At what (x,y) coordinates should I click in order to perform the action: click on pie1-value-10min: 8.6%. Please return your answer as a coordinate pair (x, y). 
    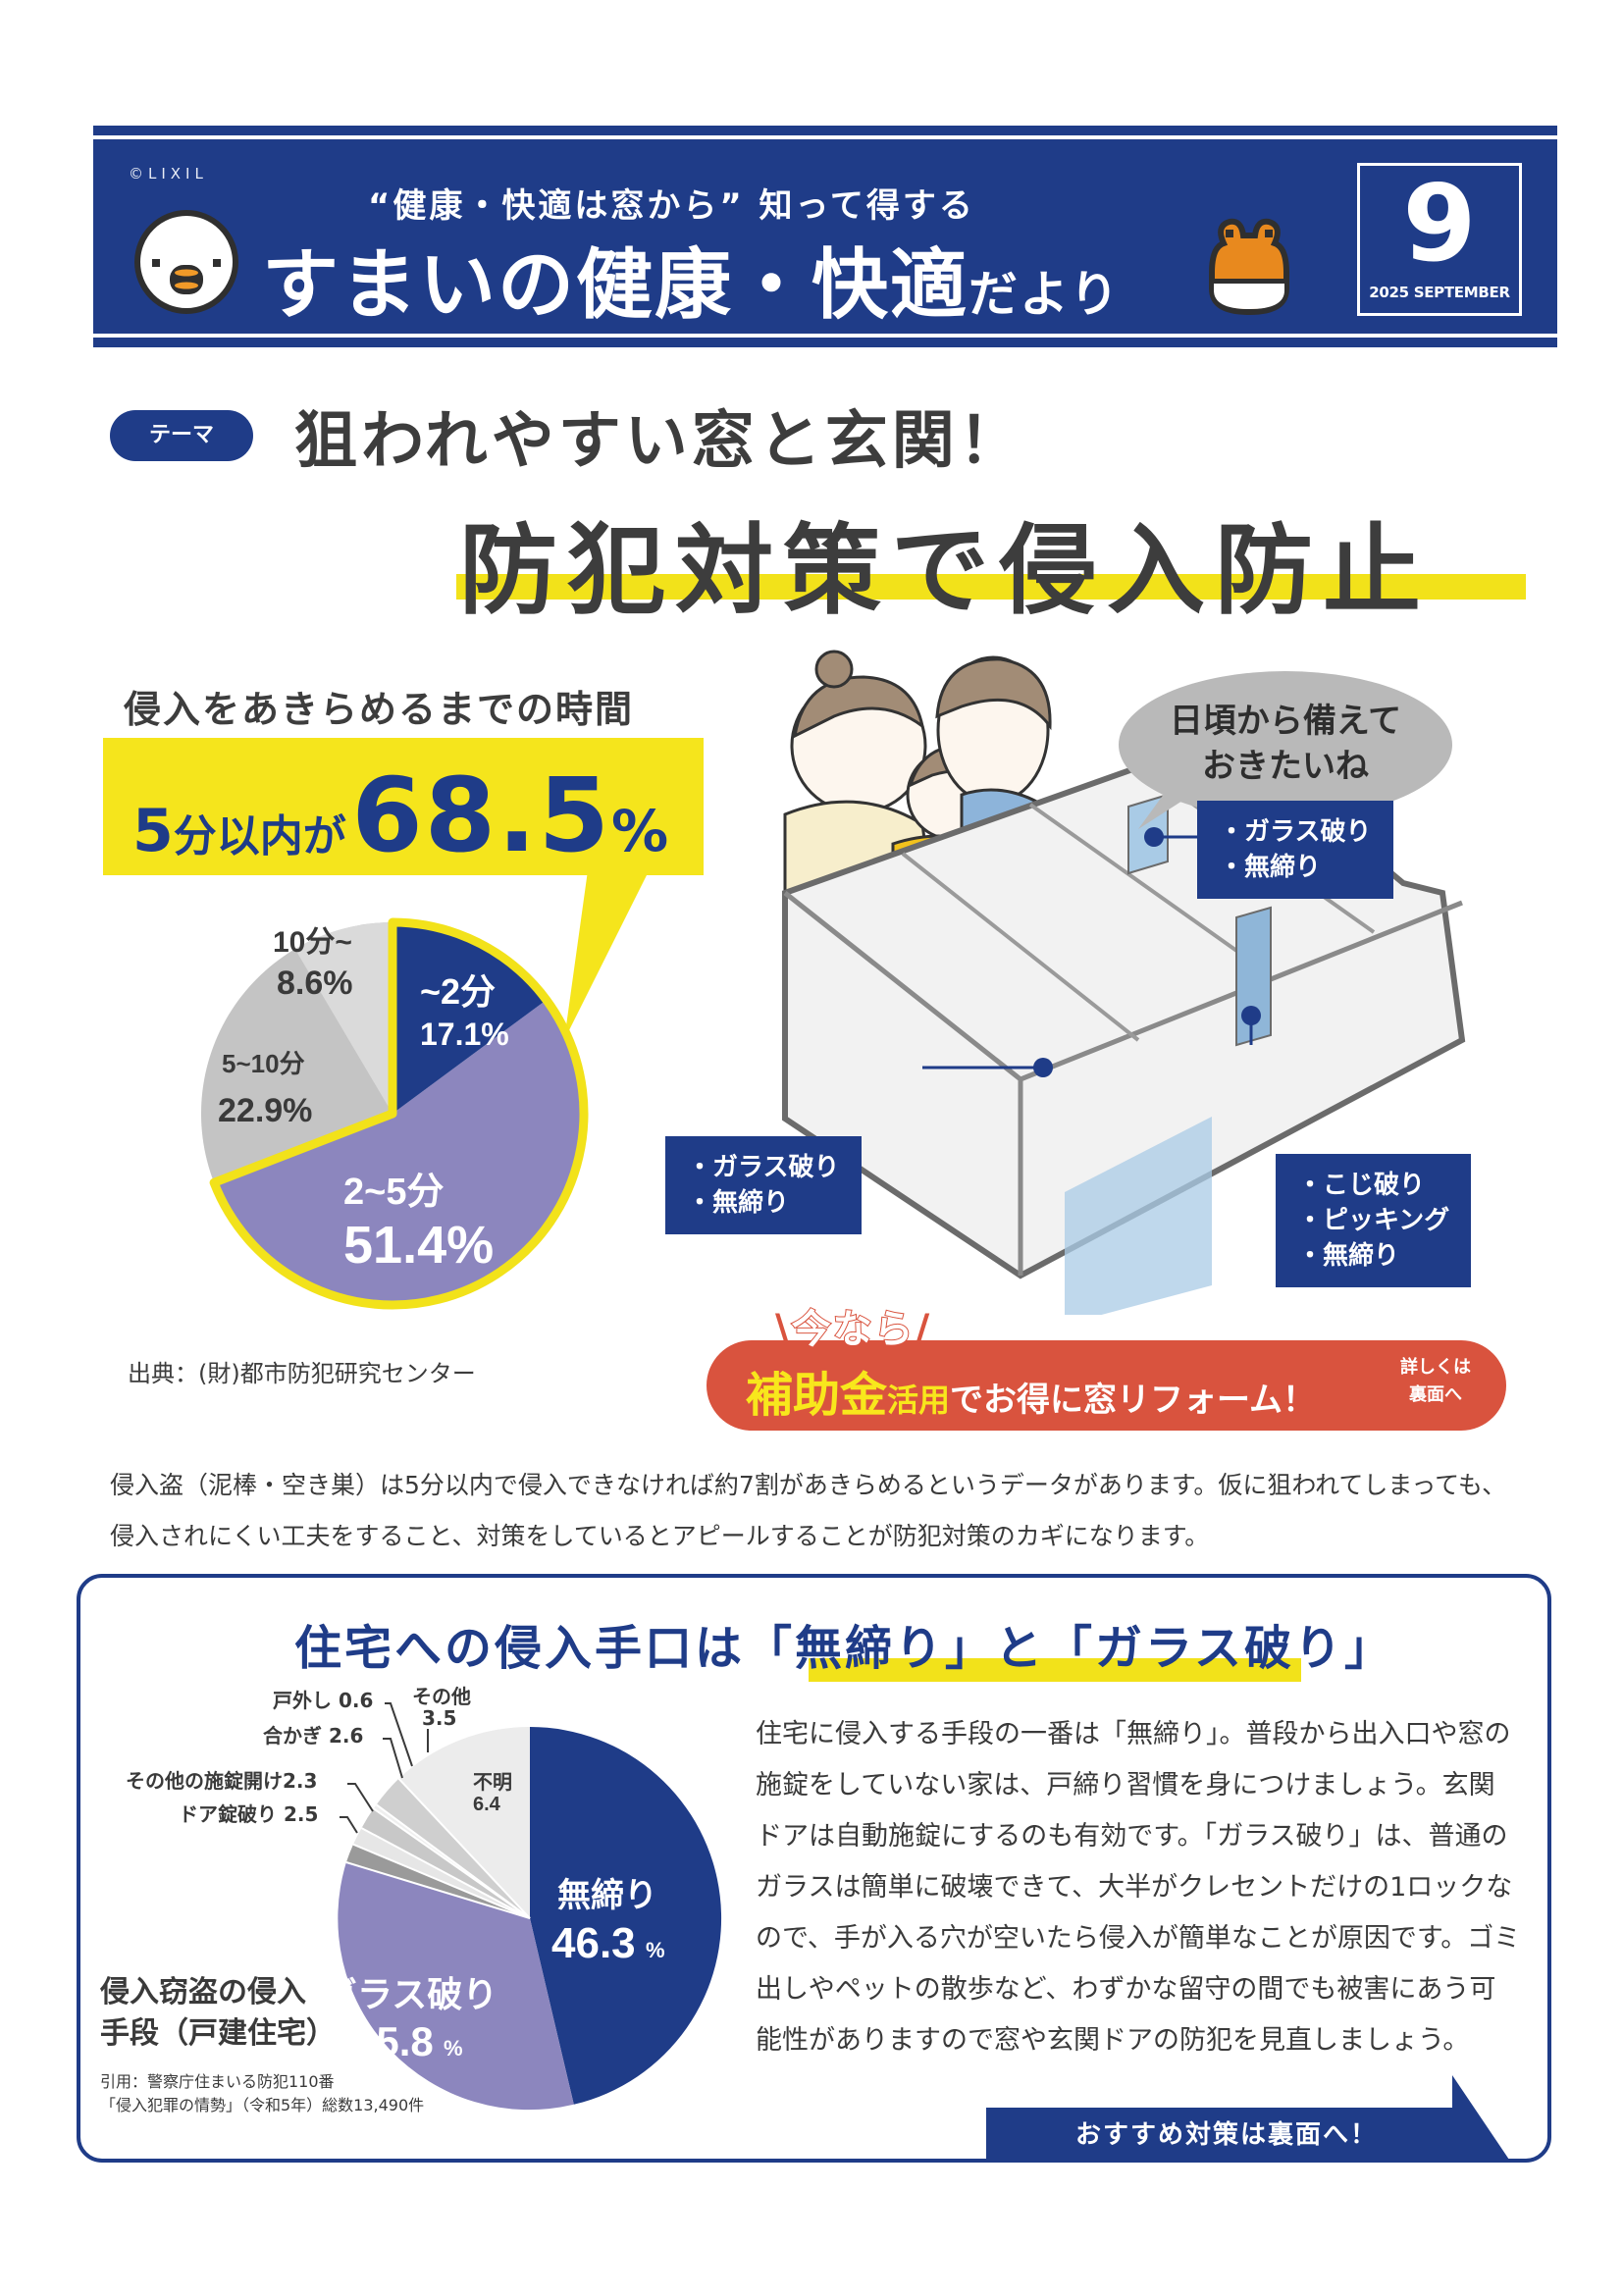
    Looking at the image, I should click on (315, 983).